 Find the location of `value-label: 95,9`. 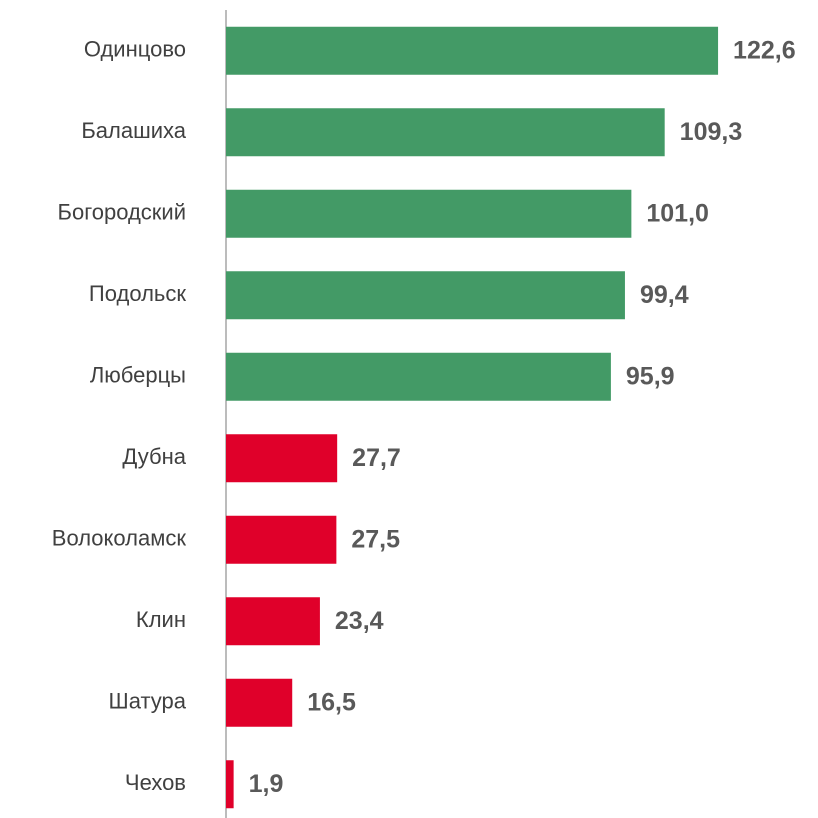

value-label: 95,9 is located at coordinates (650, 376).